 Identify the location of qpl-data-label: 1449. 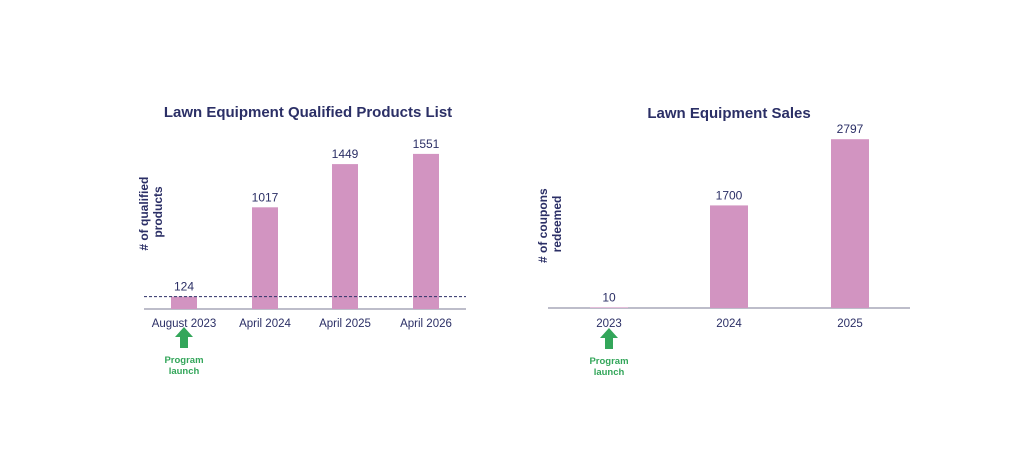
(345, 154).